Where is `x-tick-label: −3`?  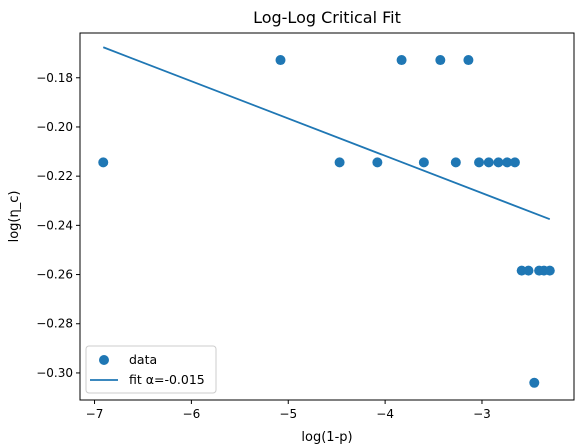
x-tick-label: −3 is located at coordinates (482, 414).